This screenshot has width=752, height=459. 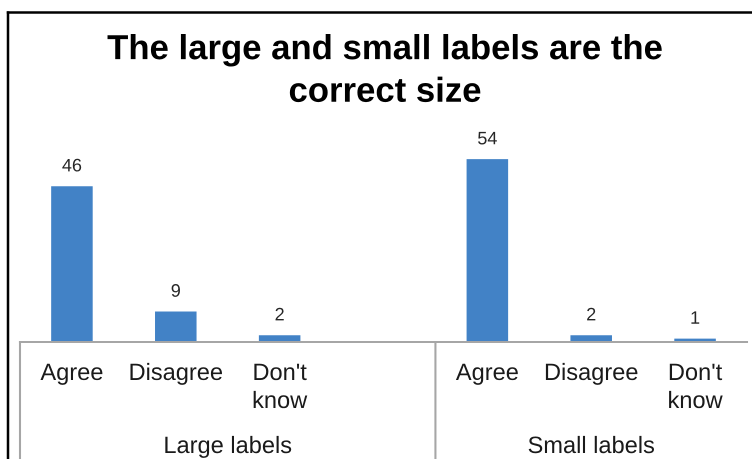 What do you see at coordinates (591, 445) in the screenshot?
I see `text: Small labels` at bounding box center [591, 445].